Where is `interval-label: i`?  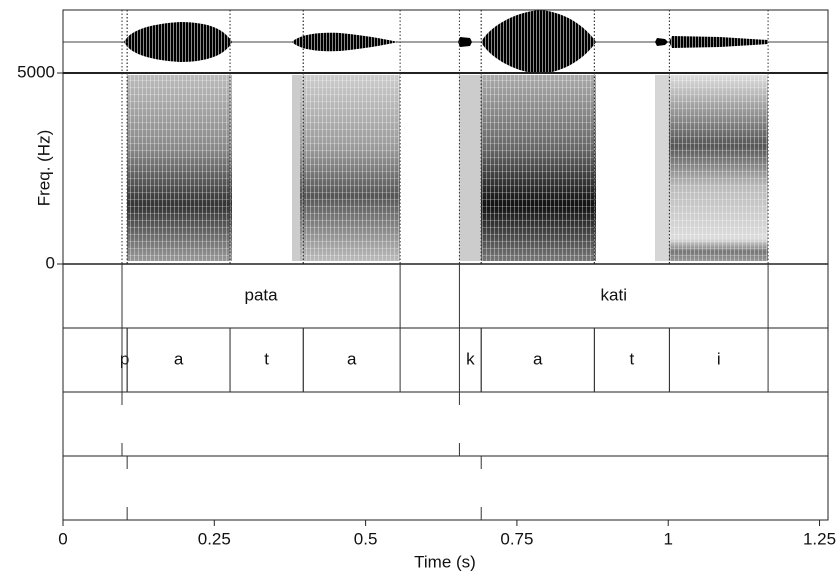
interval-label: i is located at coordinates (719, 358).